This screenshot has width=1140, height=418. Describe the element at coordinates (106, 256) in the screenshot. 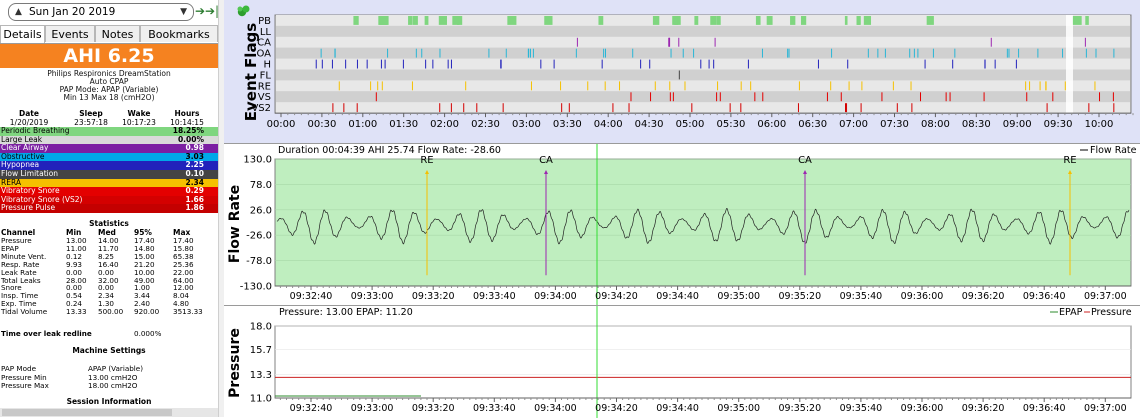

I see `stat-value: 8.25` at that location.